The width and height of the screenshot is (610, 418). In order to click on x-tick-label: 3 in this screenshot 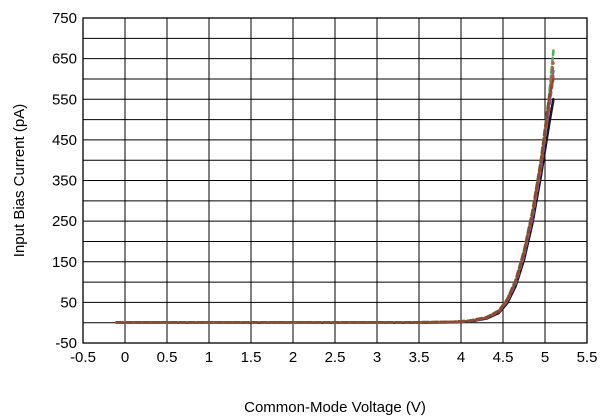, I will do `click(377, 357)`.